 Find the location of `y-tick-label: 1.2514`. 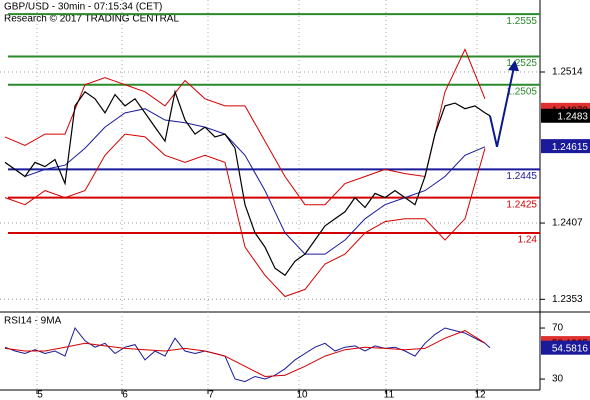

y-tick-label: 1.2514 is located at coordinates (567, 72).